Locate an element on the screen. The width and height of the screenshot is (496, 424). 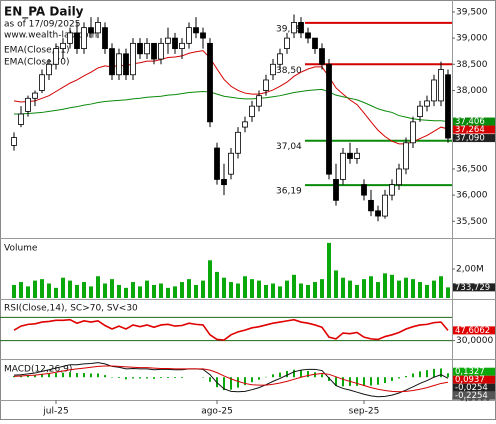
value-label: 733,729 is located at coordinates (472, 288).